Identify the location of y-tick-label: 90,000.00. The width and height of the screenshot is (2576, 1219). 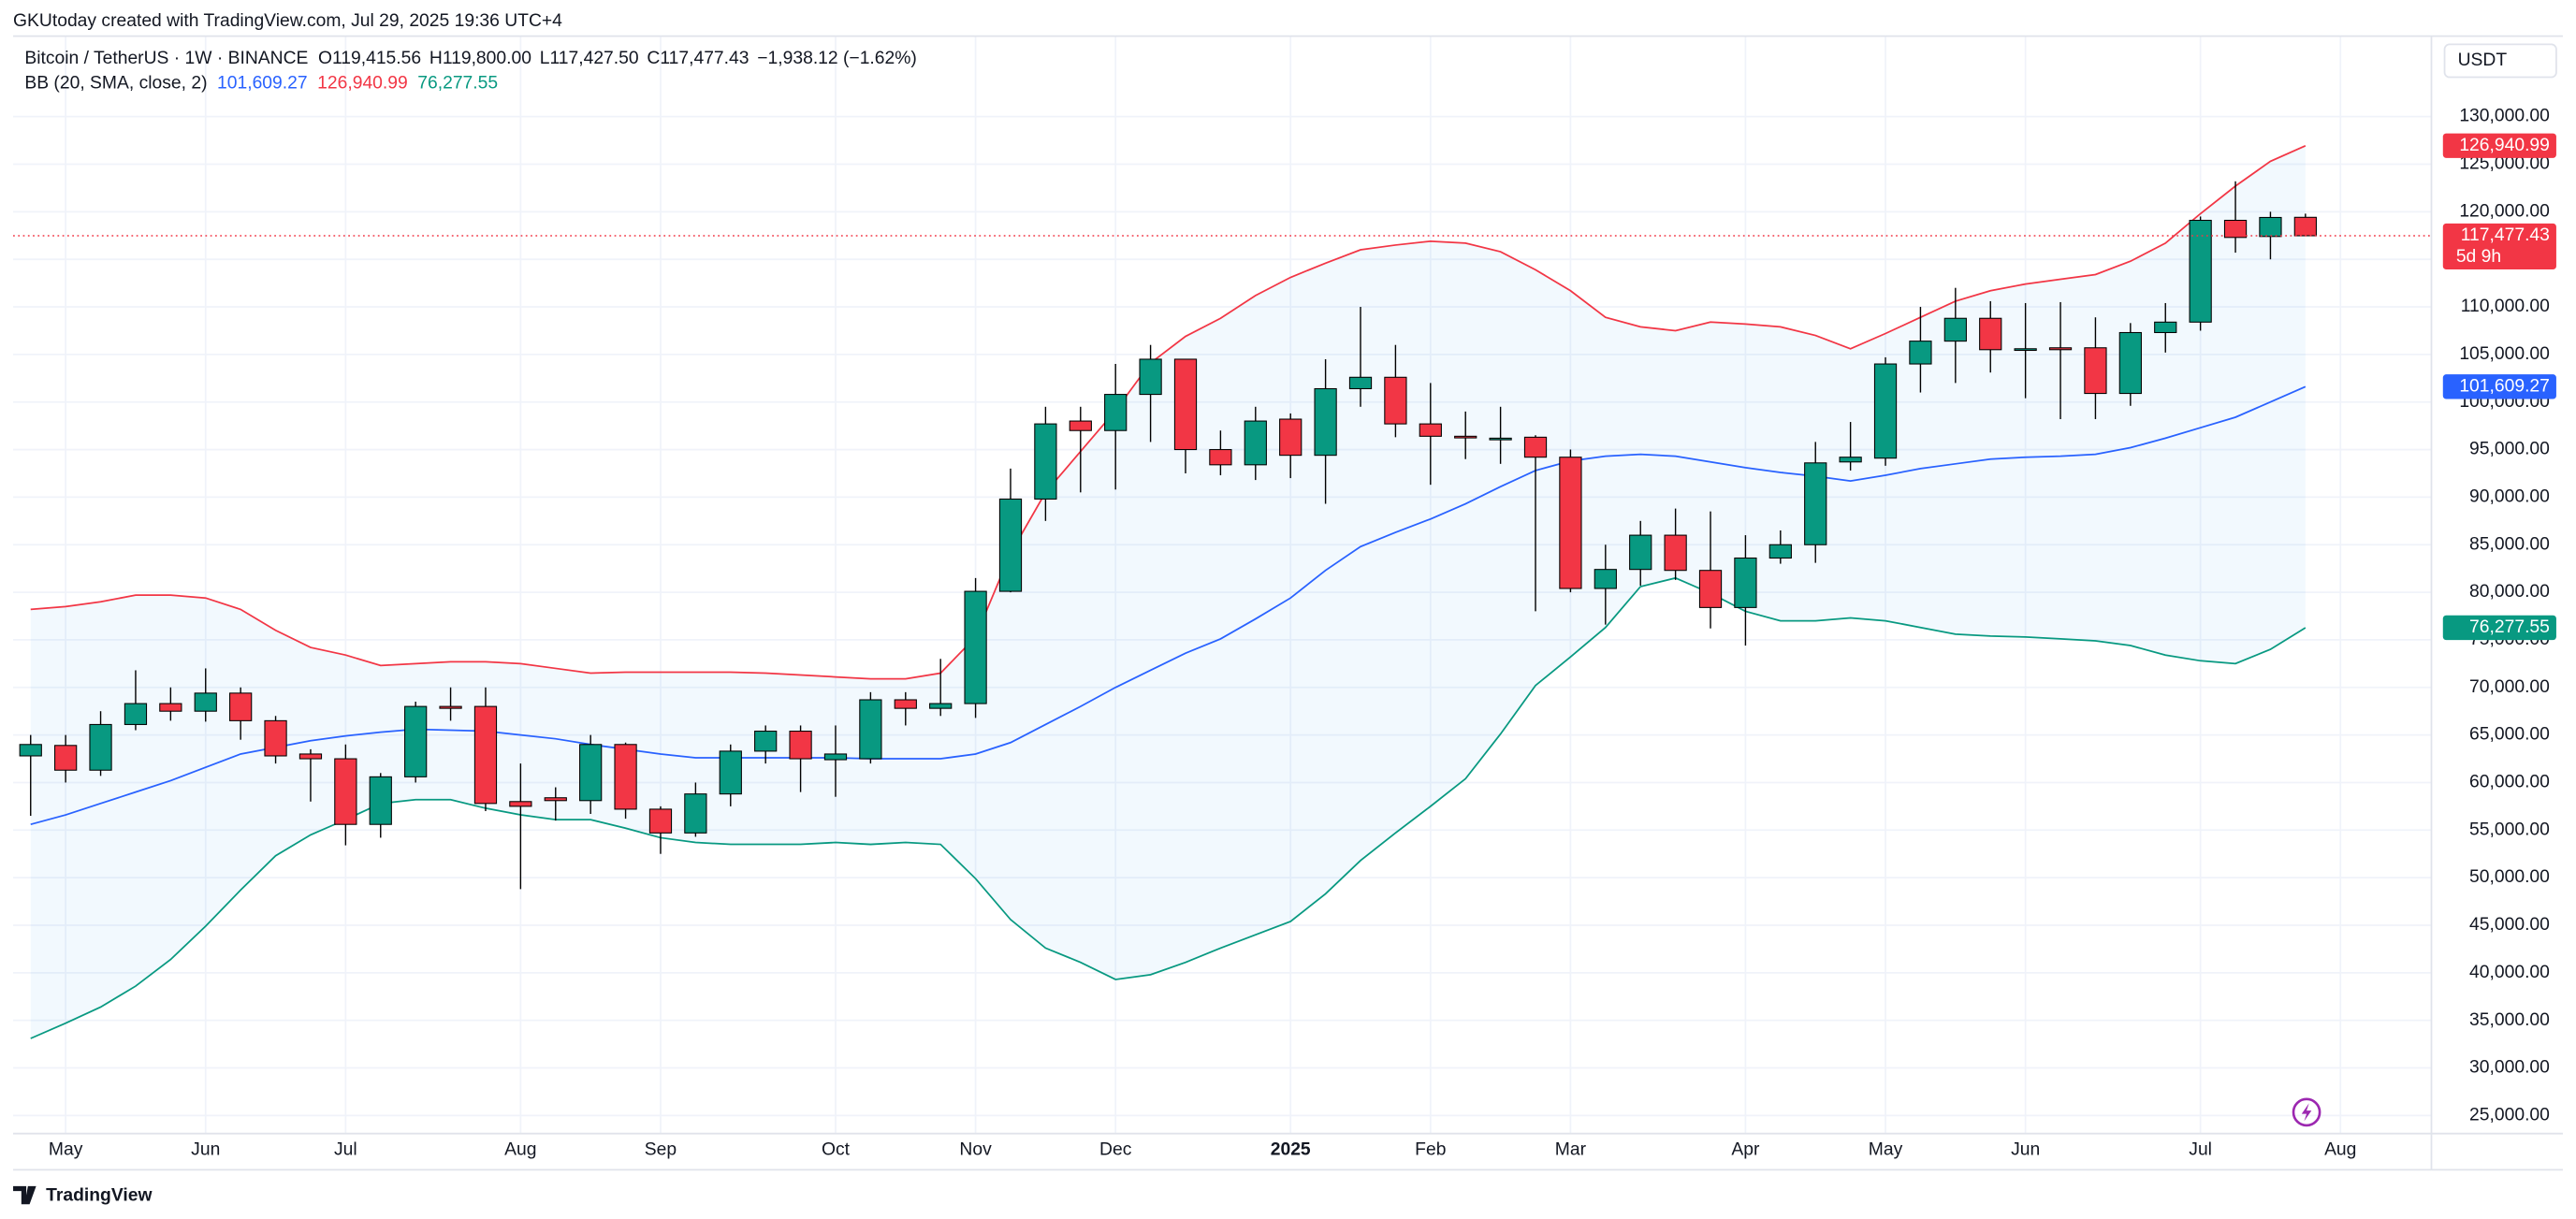
(2509, 496).